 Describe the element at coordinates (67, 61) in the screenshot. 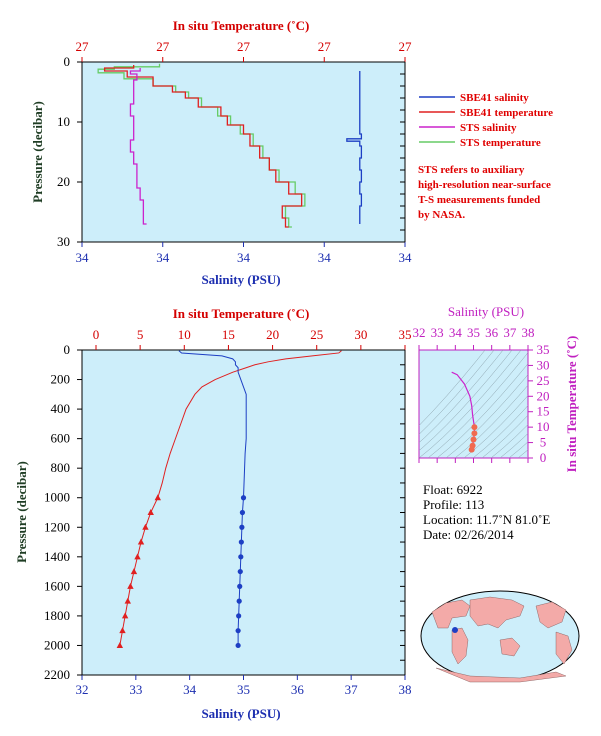

I see `top-pressure-tick-label: 0` at that location.